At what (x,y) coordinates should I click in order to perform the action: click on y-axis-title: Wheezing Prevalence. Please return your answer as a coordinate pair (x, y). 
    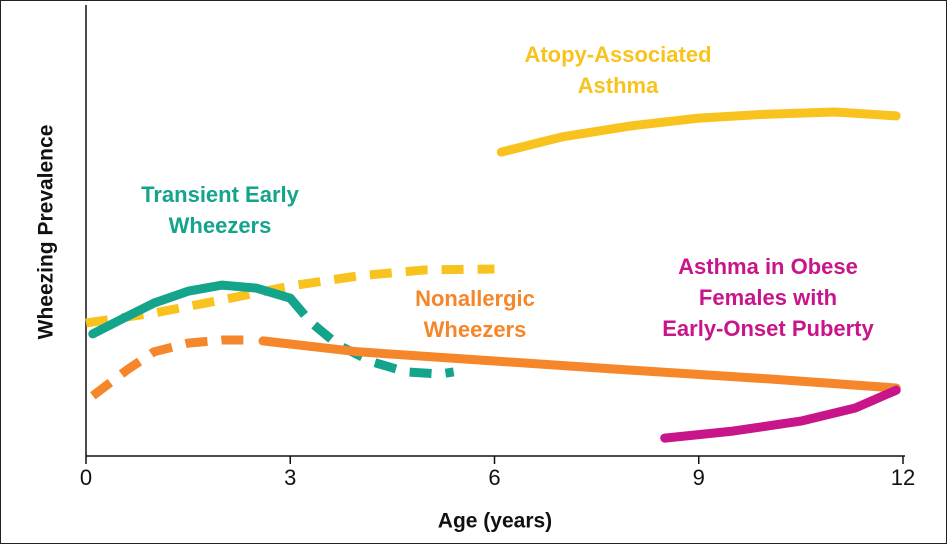
    Looking at the image, I should click on (46, 232).